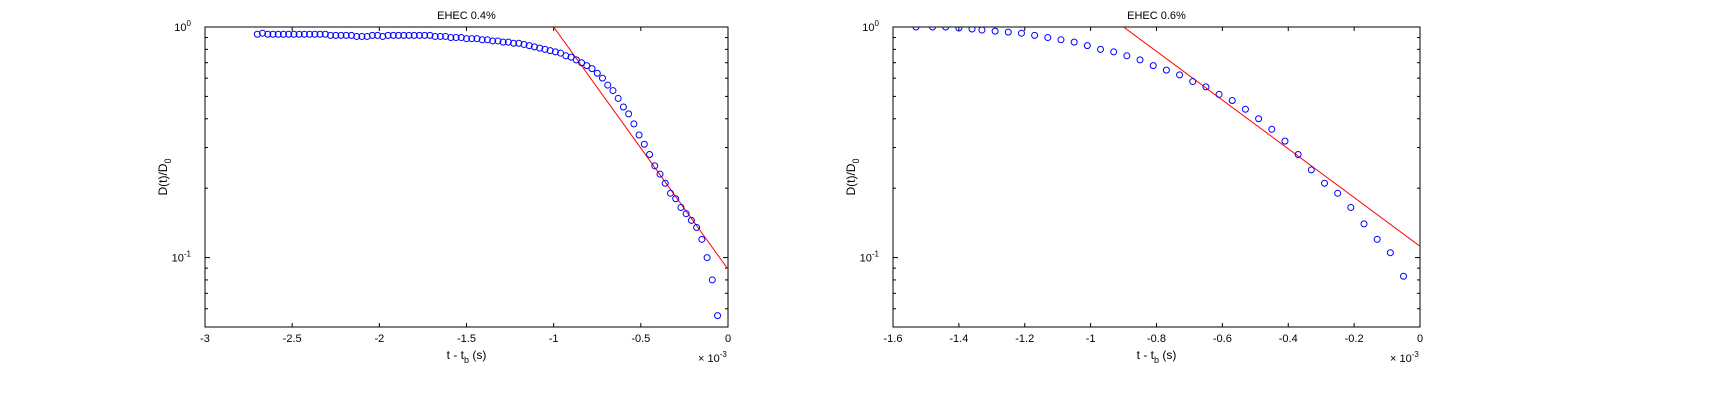  I want to click on x-tick-label: -2, so click(379, 339).